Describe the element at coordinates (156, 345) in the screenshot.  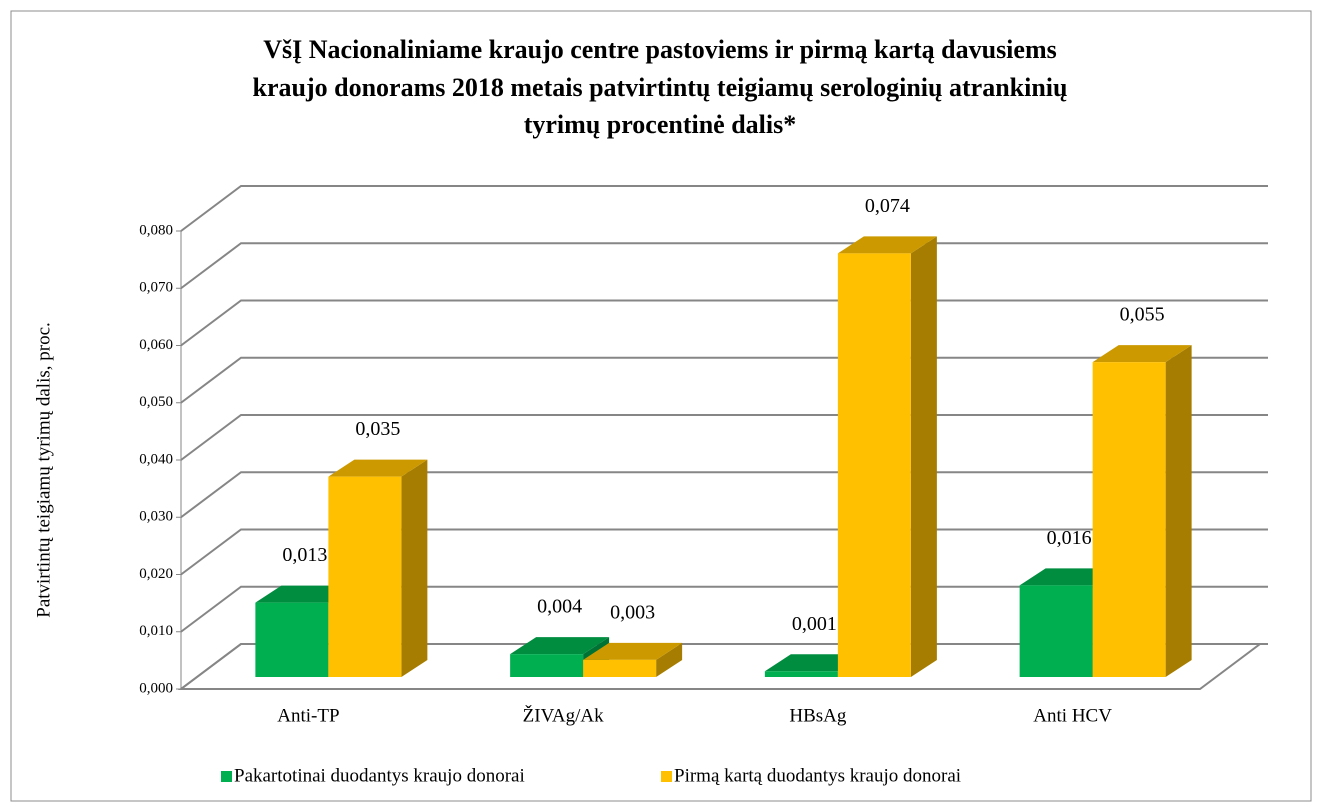
I see `y-tick-label: 0,060` at that location.